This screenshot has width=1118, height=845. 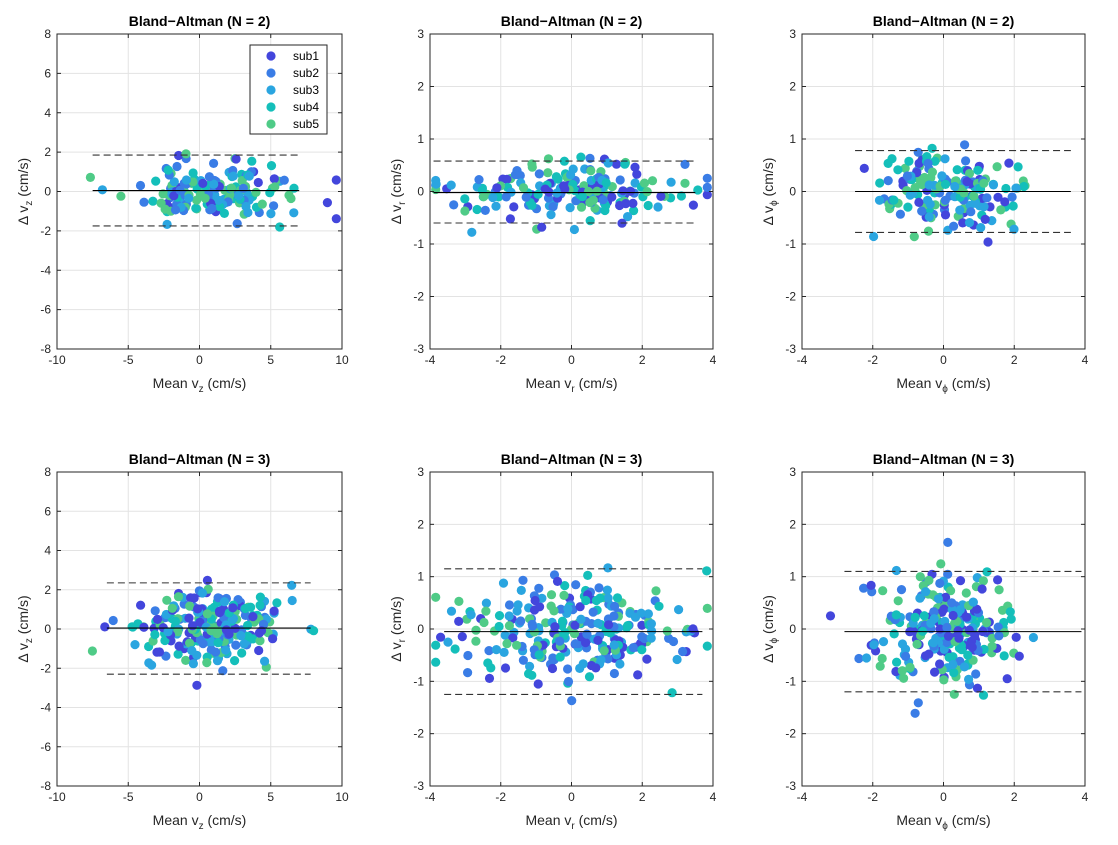 What do you see at coordinates (642, 797) in the screenshot?
I see `x-tick-label: 2` at bounding box center [642, 797].